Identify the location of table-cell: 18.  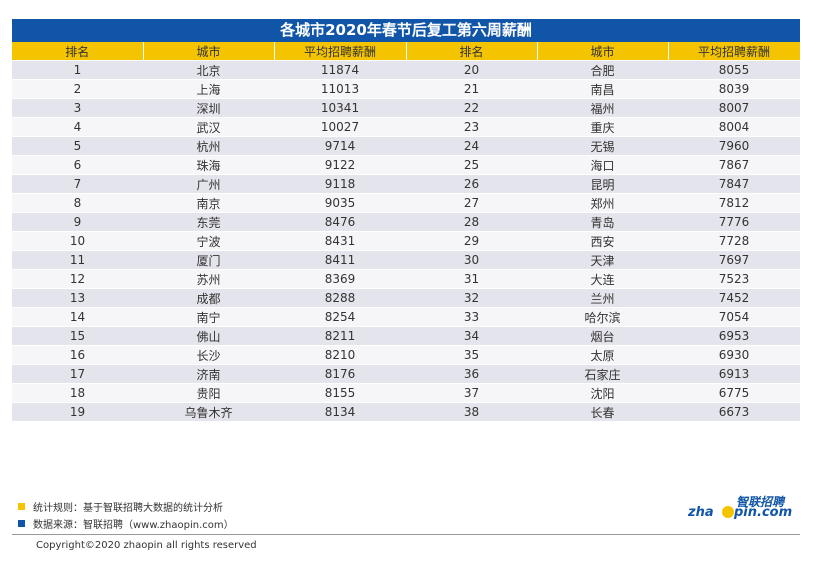
(77, 393).